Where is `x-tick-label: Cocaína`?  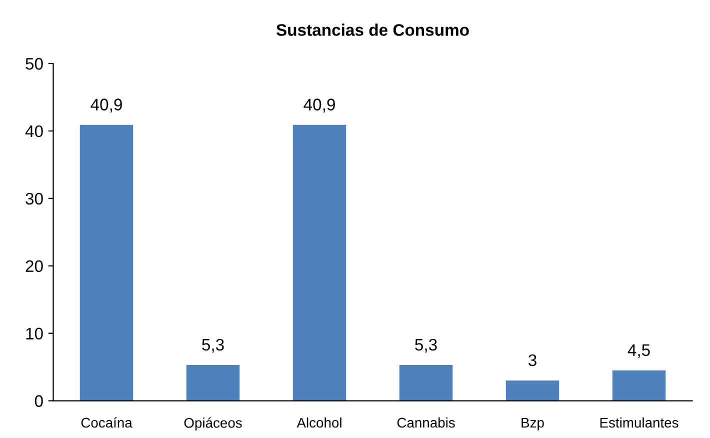 x-tick-label: Cocaína is located at coordinates (106, 422).